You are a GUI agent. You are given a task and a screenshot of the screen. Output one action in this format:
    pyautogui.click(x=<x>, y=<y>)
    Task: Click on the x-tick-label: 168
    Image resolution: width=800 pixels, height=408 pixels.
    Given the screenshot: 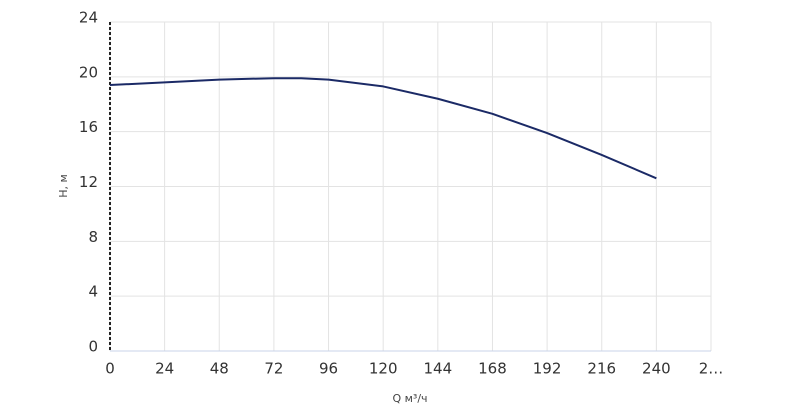 What is the action you would take?
    pyautogui.click(x=492, y=369)
    